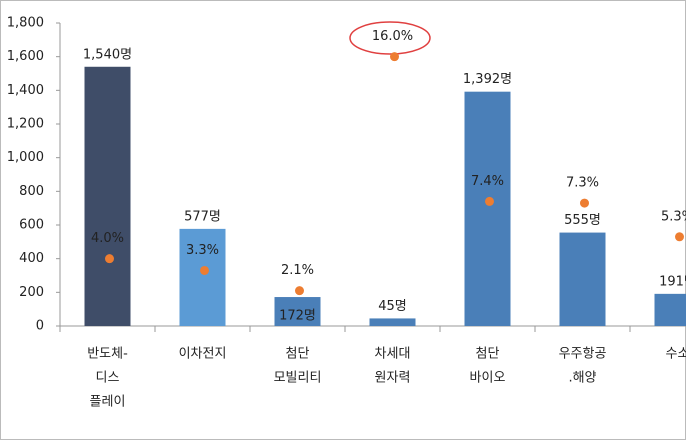  I want to click on y-tick-label: 1,800, so click(25, 23).